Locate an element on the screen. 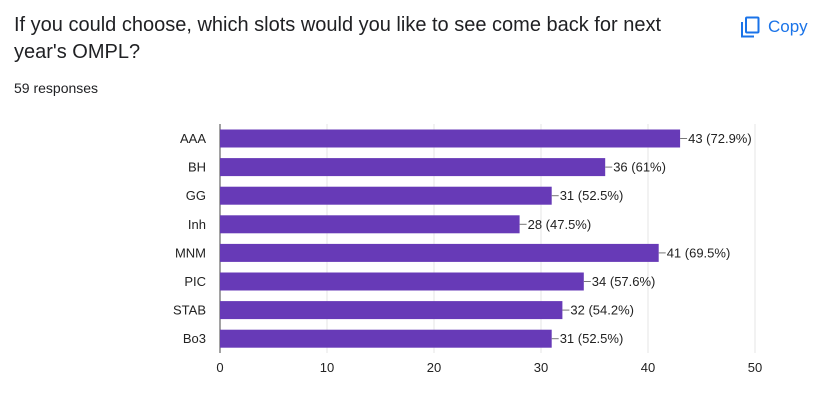  category-label: BH is located at coordinates (197, 167).